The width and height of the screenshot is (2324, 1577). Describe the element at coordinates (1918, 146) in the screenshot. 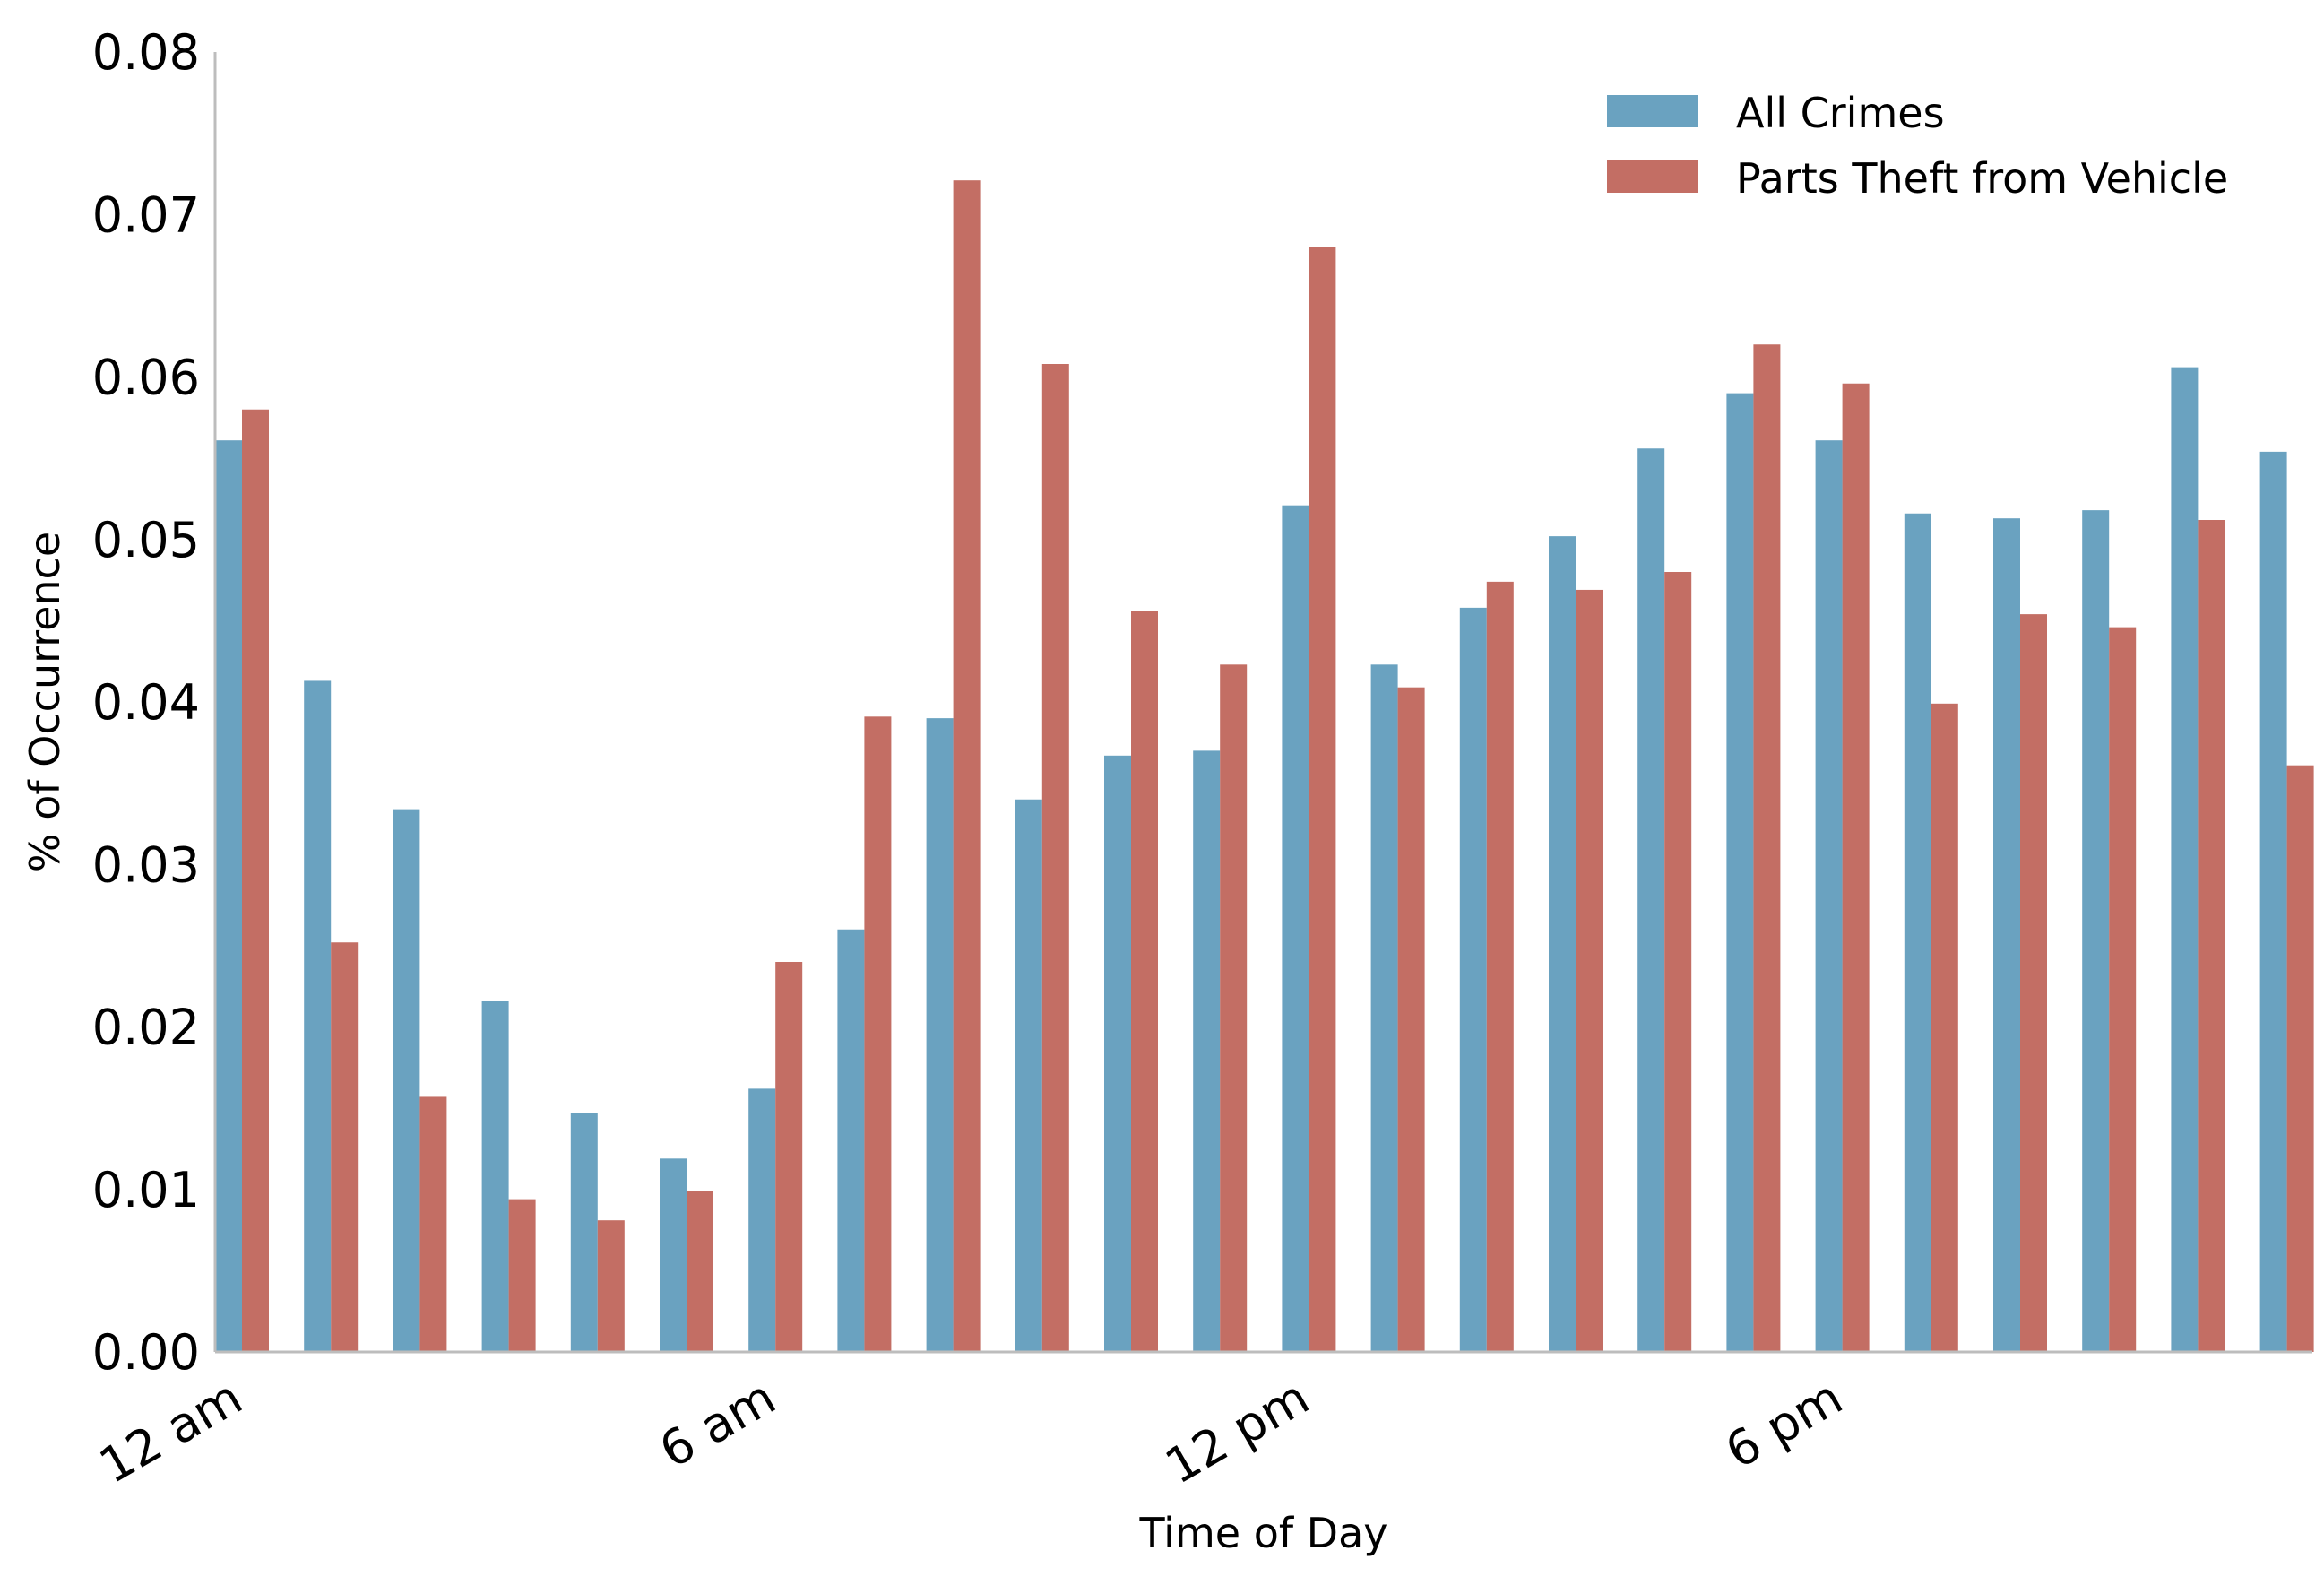

I see `legend: All Crimes Parts Theft from Vehicle` at that location.